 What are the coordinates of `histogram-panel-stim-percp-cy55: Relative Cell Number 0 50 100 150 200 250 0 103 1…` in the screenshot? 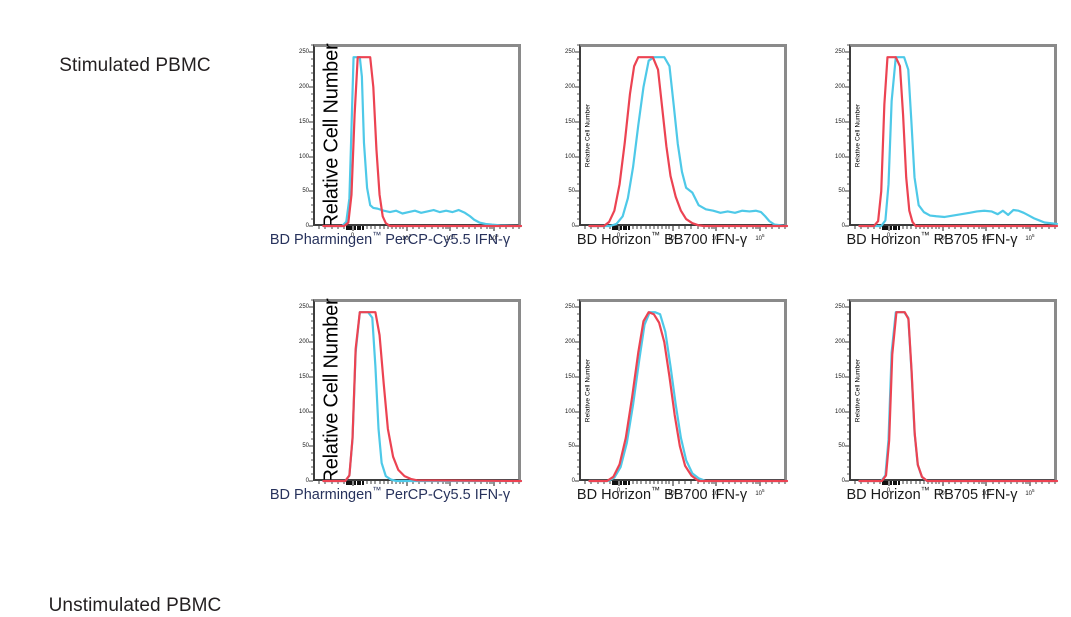 It's located at (390, 142).